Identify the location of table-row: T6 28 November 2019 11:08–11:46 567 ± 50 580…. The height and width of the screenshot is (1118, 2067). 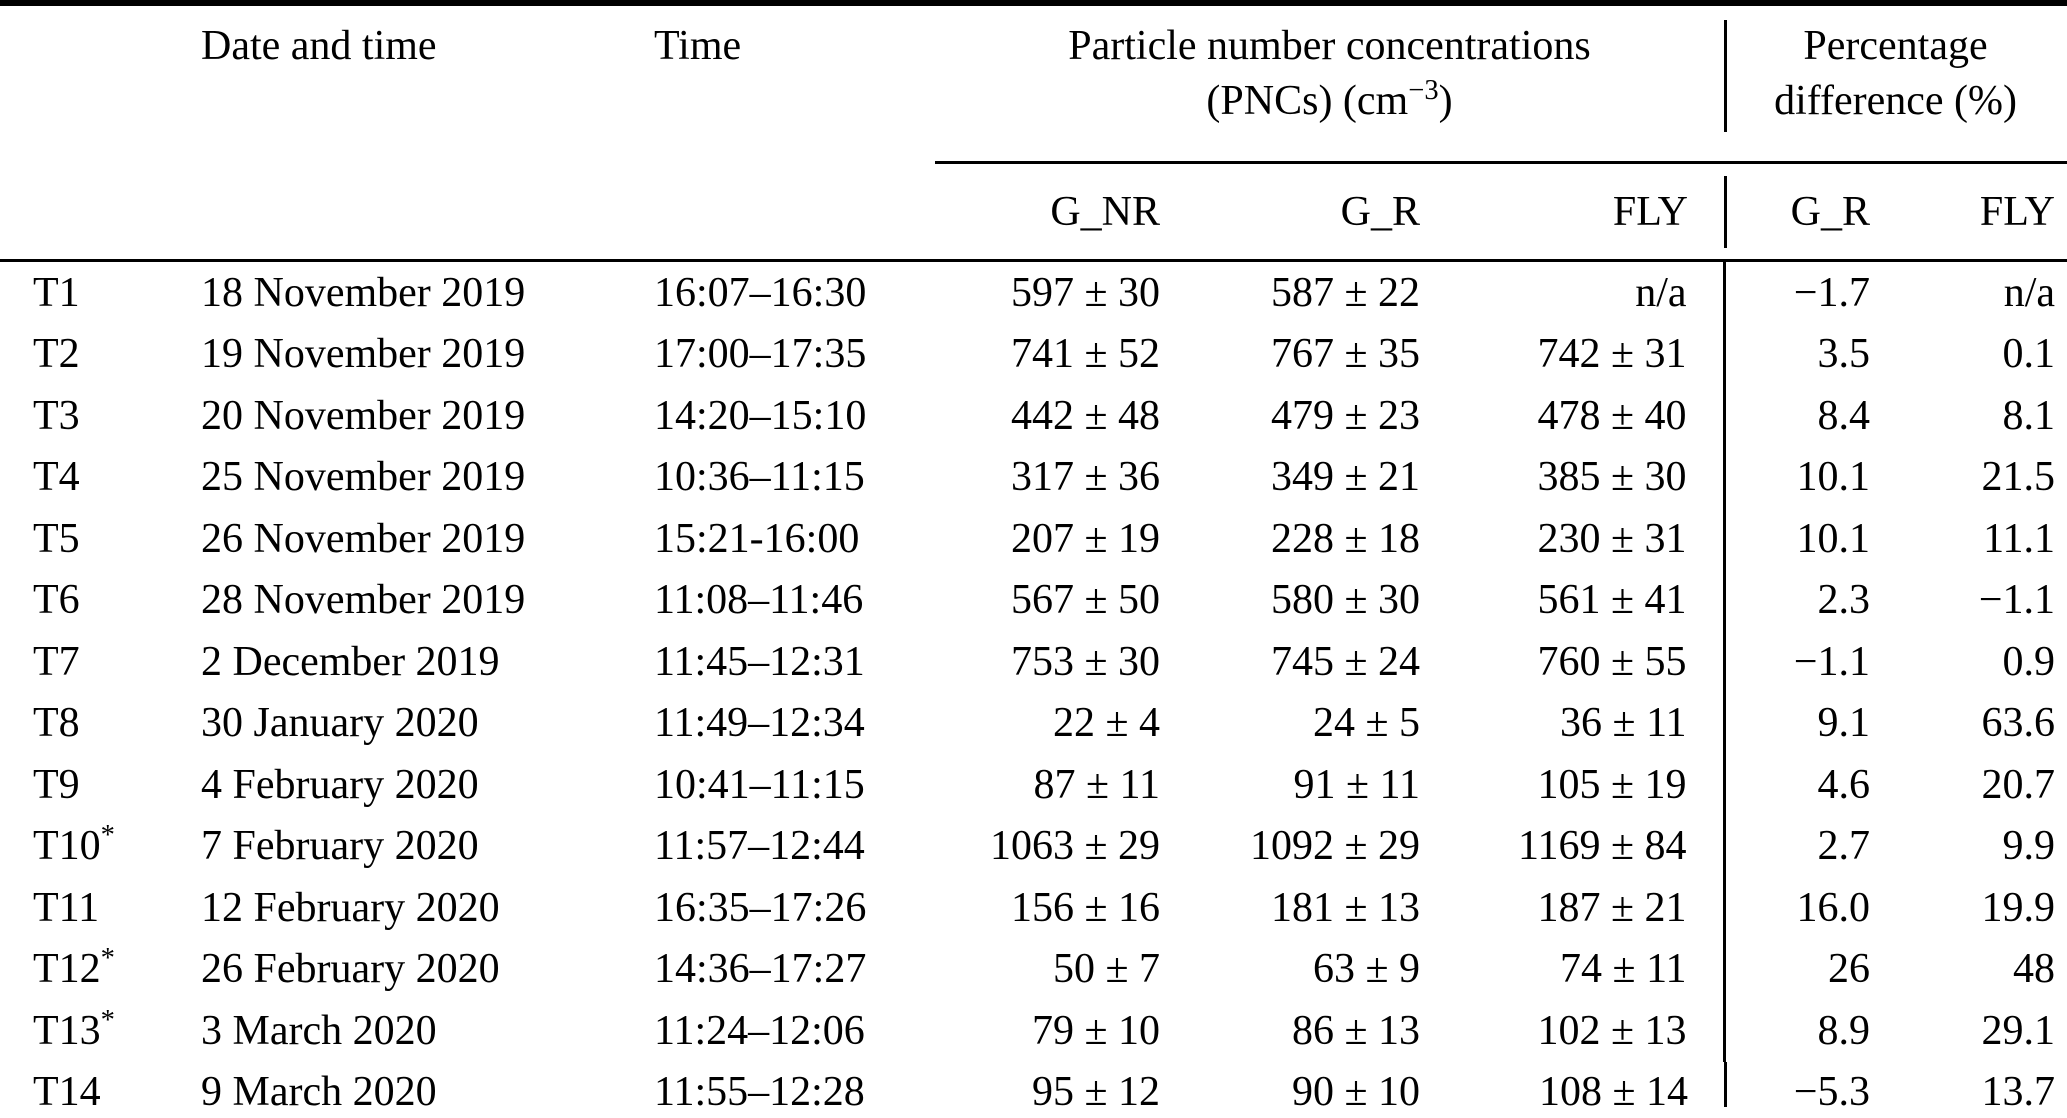
(1033, 600).